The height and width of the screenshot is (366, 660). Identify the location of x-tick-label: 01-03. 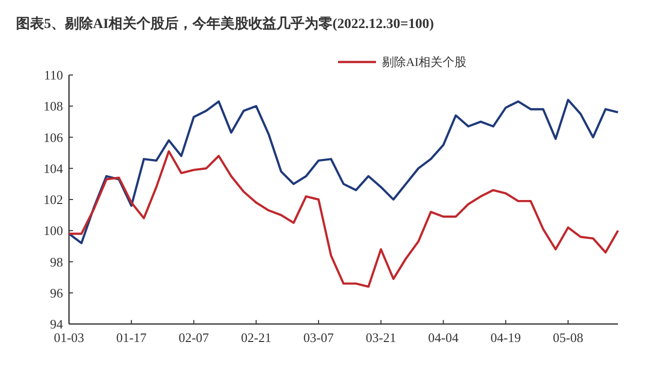
(69, 337).